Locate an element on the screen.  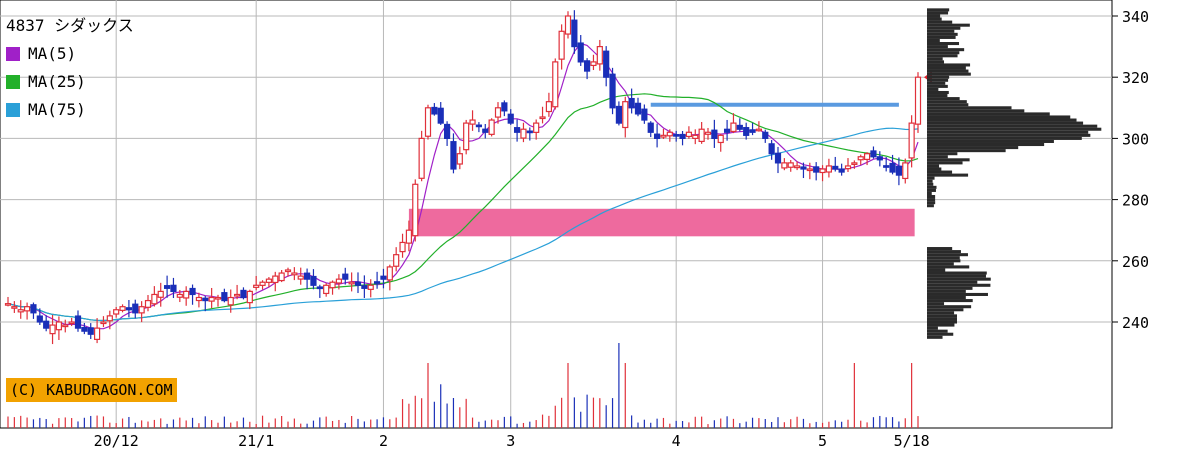
chart-legend: 4837 シダックス MA(5) MA(25) MA(75) is located at coordinates (70, 68).